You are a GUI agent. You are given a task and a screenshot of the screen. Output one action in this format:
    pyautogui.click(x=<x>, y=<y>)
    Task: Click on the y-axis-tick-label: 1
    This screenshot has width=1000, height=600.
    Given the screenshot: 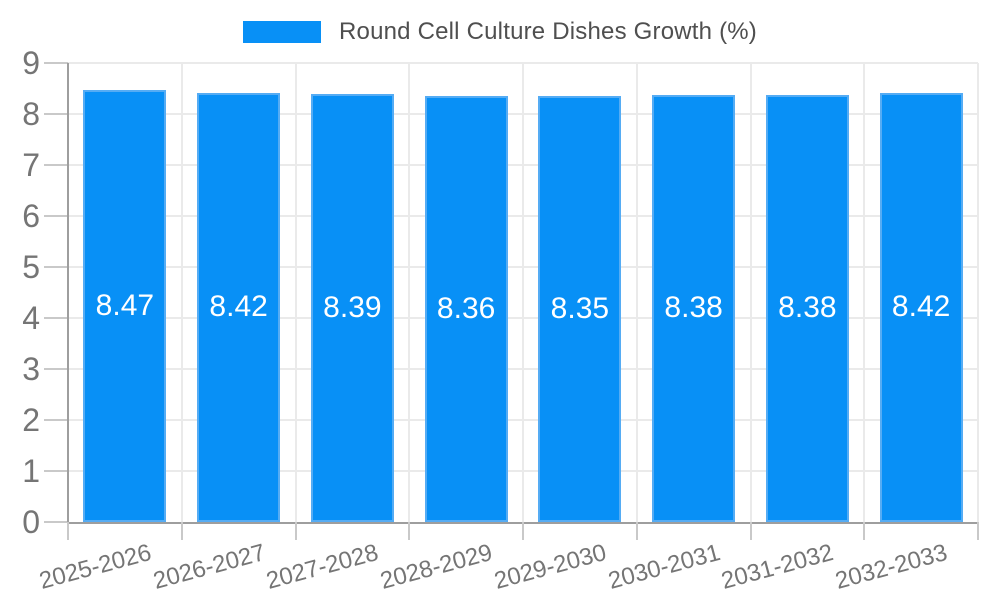 What is the action you would take?
    pyautogui.click(x=31, y=471)
    